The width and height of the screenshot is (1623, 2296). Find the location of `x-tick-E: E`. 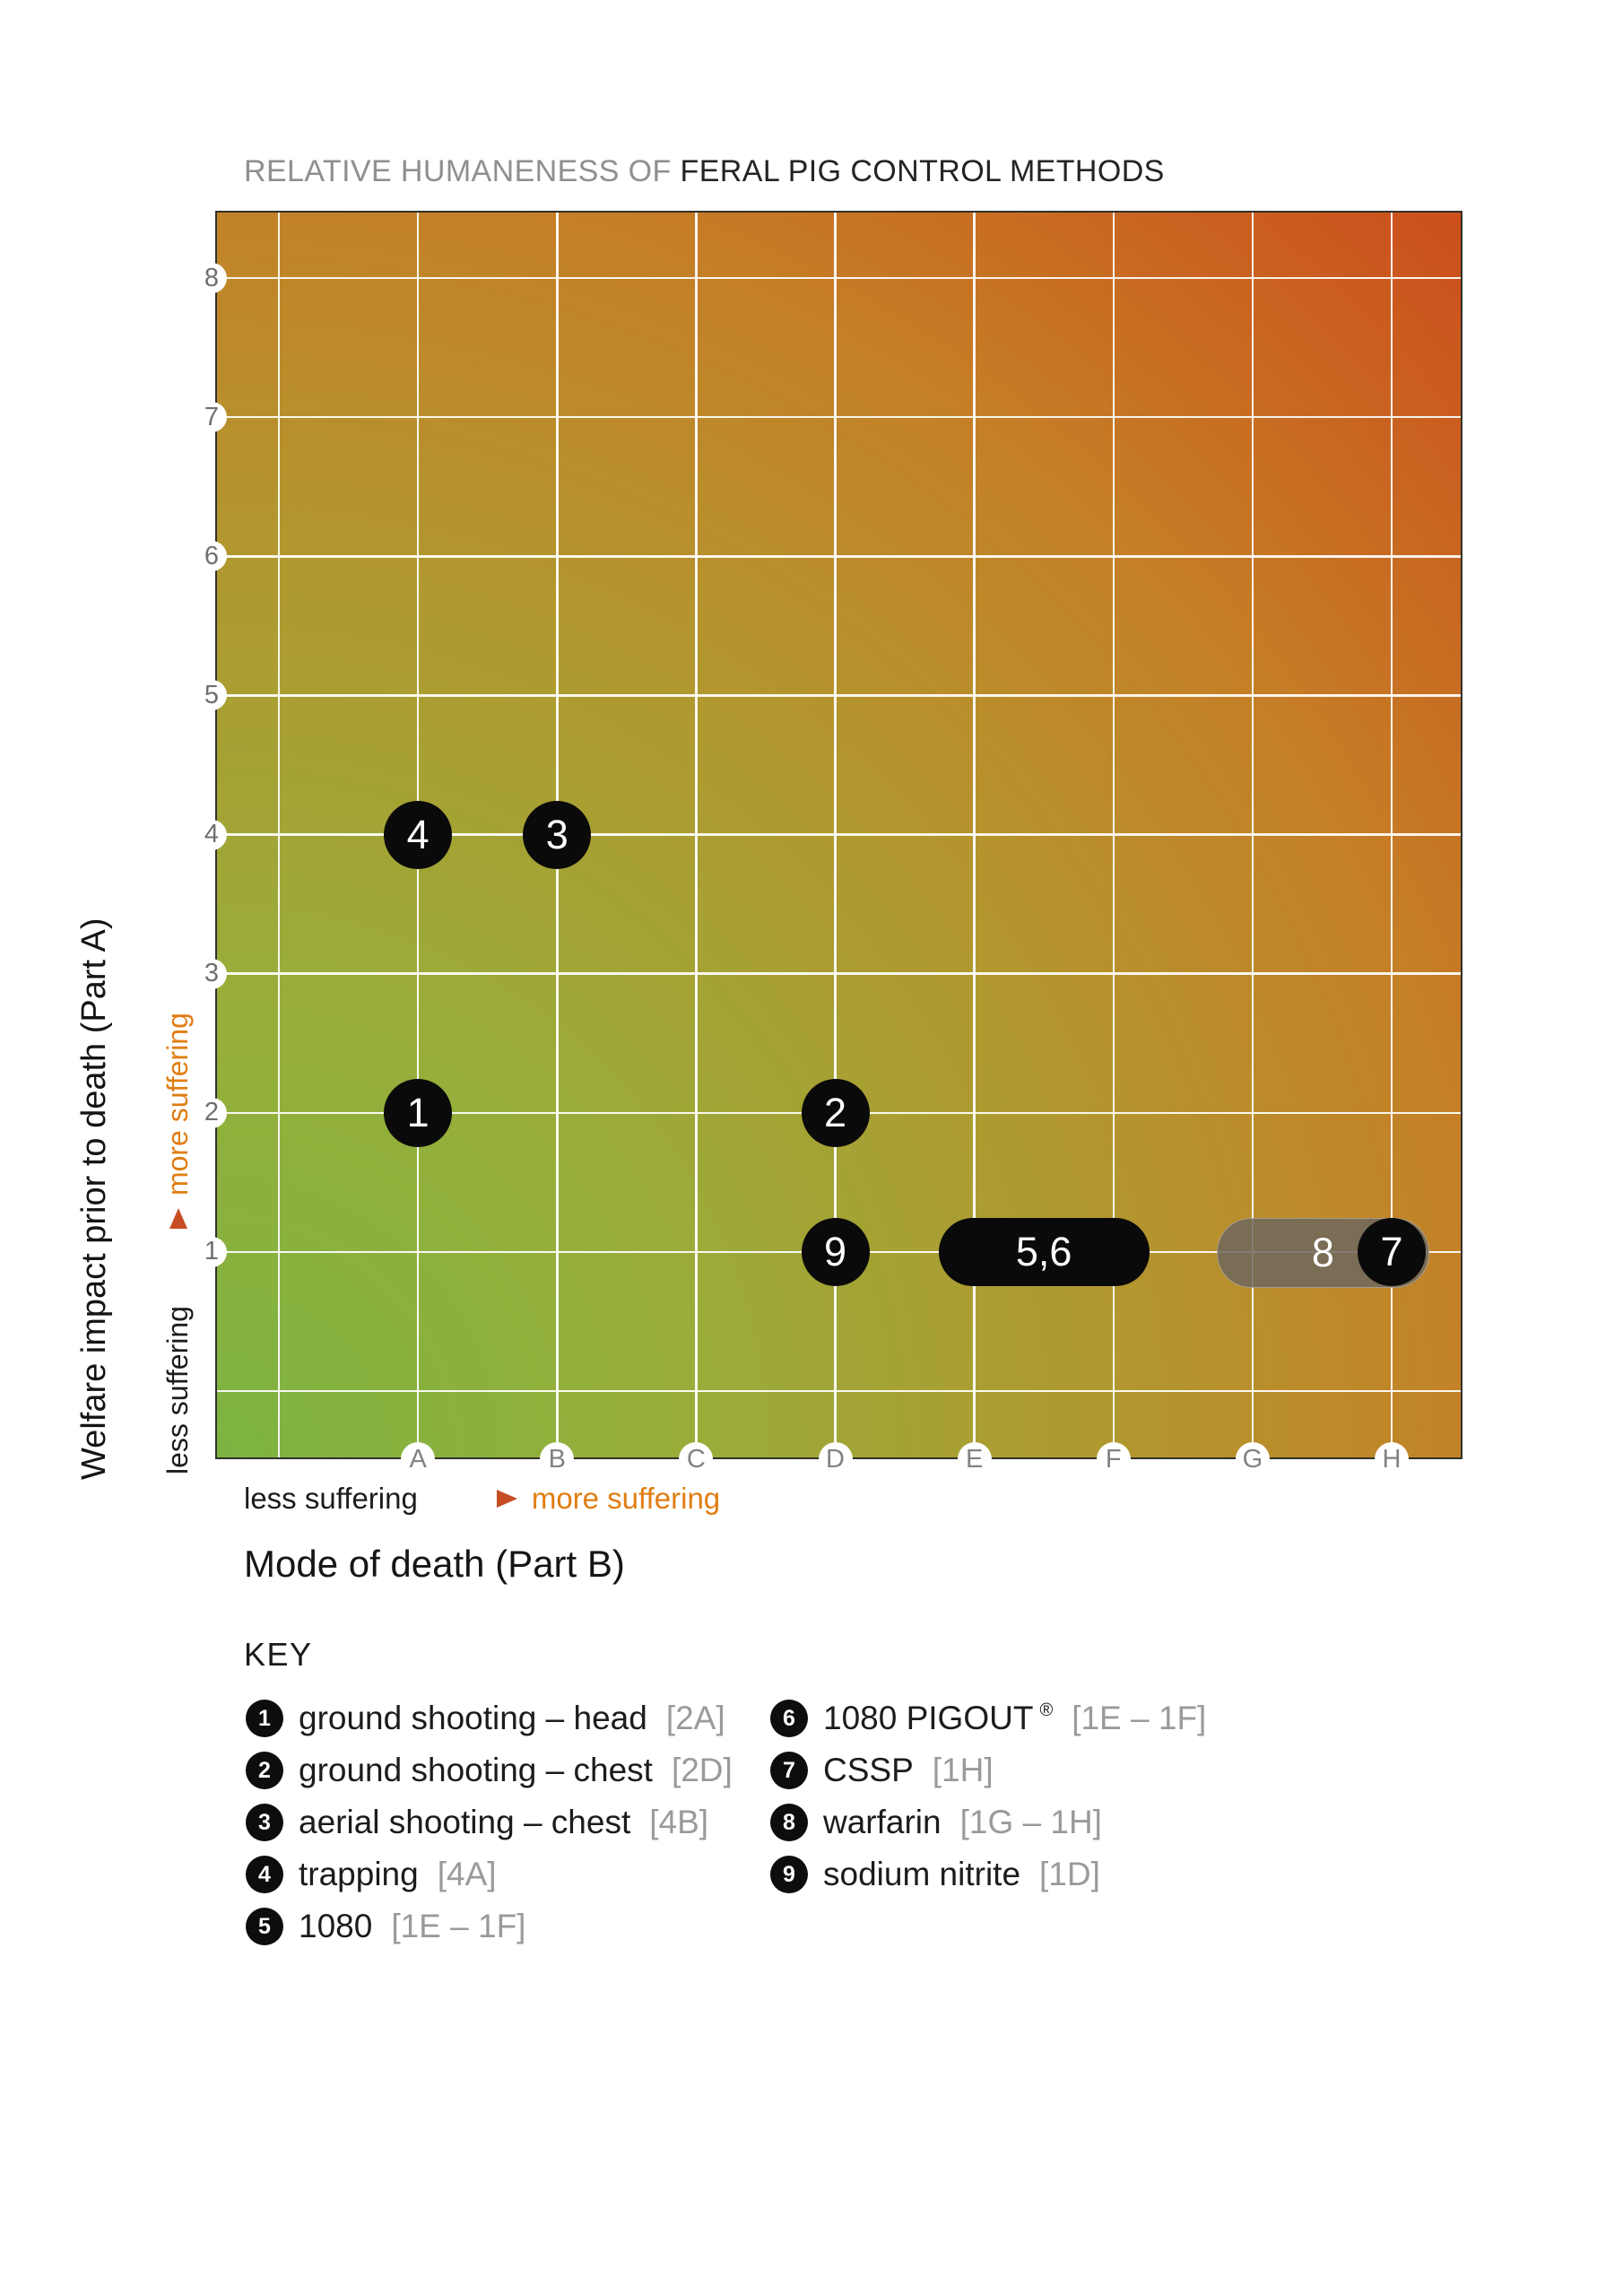

x-tick-E: E is located at coordinates (974, 1459).